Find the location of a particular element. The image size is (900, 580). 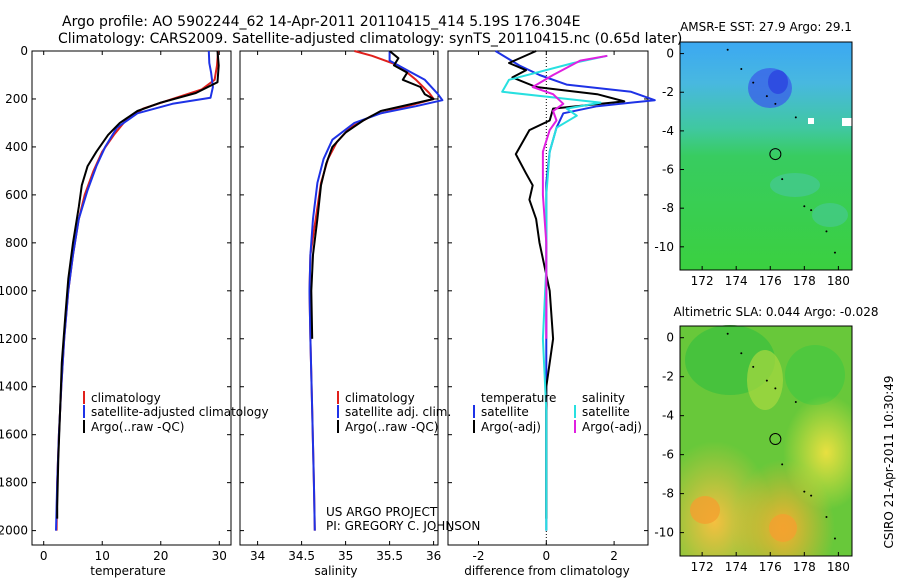

y-tick-label: 1800 is located at coordinates (14, 483).